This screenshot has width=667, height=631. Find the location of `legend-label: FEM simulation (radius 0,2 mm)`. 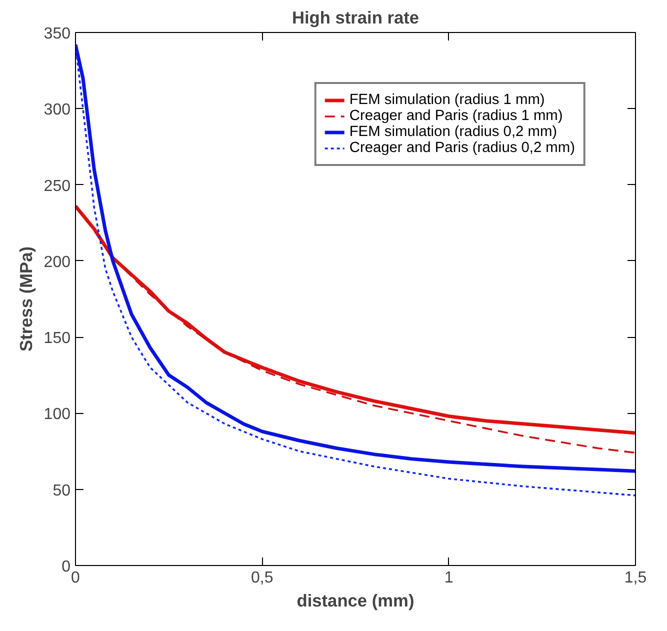

legend-label: FEM simulation (radius 0,2 mm) is located at coordinates (453, 132).